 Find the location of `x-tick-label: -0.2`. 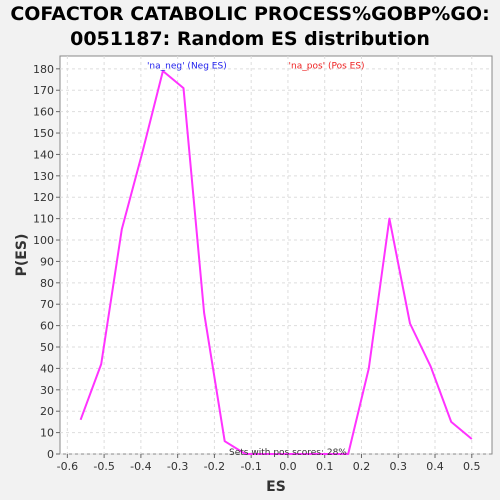

x-tick-label: -0.2 is located at coordinates (214, 466).